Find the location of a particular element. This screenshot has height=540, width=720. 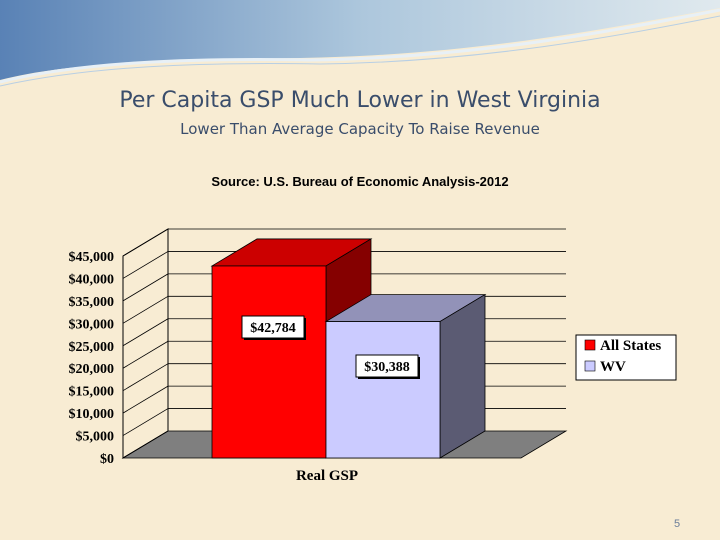

chart-side-wall is located at coordinates (145, 343).